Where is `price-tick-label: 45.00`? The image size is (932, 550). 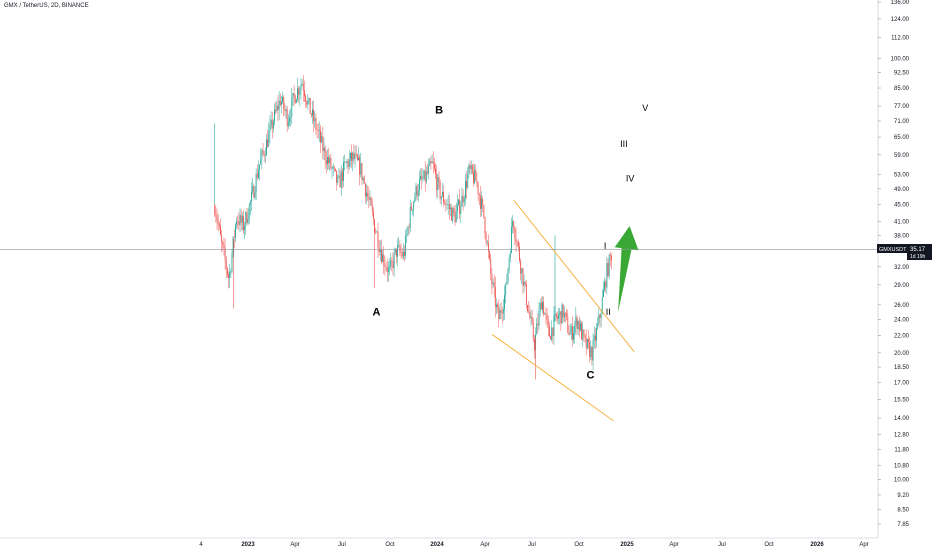 price-tick-label: 45.00 is located at coordinates (902, 205).